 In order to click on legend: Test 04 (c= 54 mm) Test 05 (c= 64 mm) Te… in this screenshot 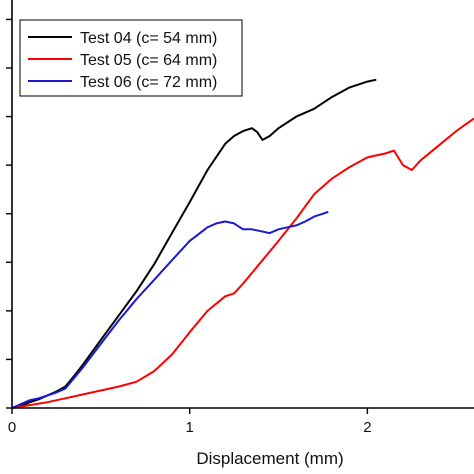, I will do `click(131, 58)`.